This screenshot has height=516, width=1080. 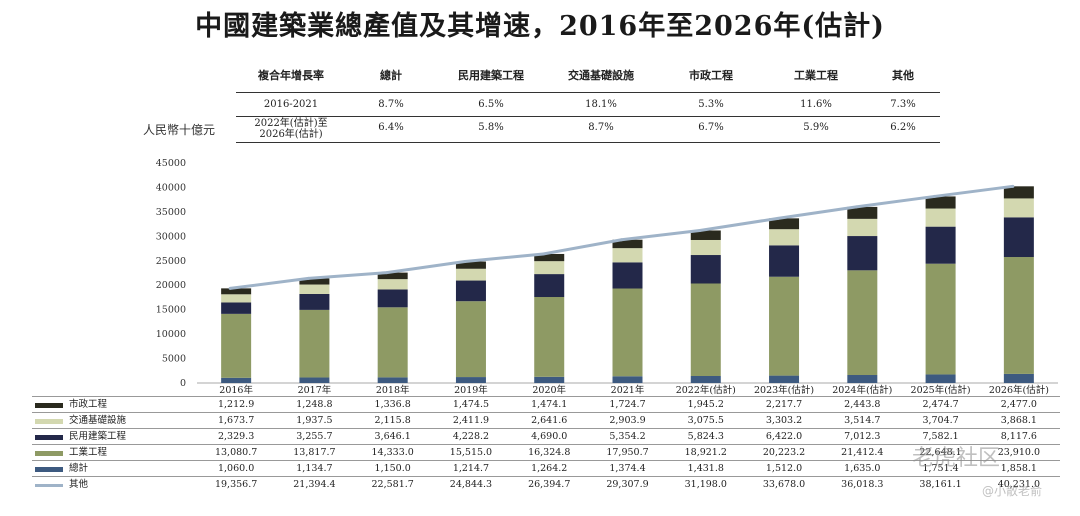 I want to click on cagr-divider-bottom, so click(x=588, y=142).